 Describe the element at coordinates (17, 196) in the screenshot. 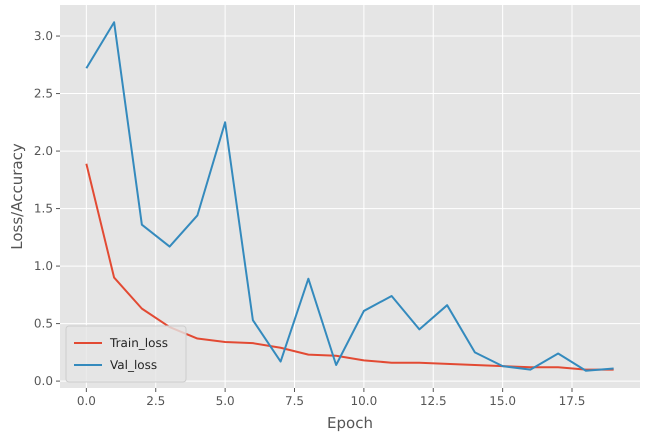

I see `y-axis-title: Loss/Accuracy` at that location.